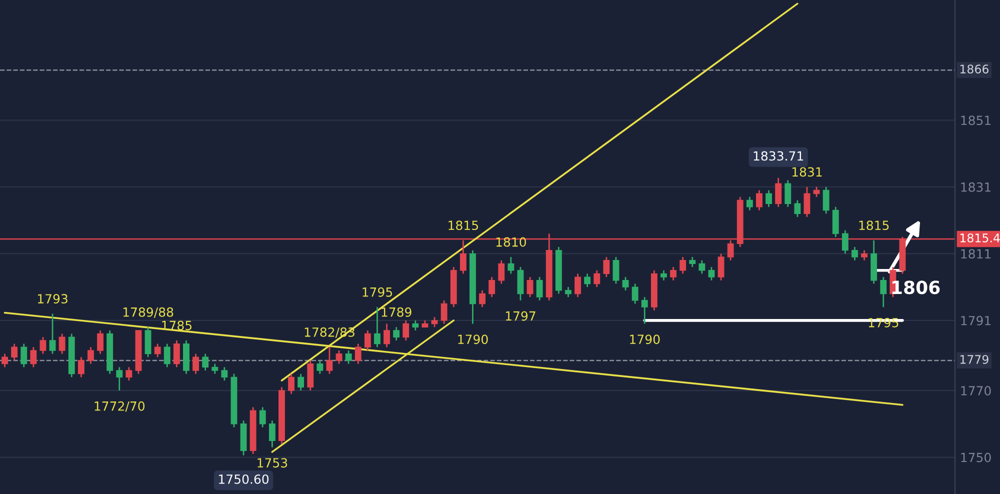  Describe the element at coordinates (974, 359) in the screenshot. I see `ref-line-label: 1779` at that location.